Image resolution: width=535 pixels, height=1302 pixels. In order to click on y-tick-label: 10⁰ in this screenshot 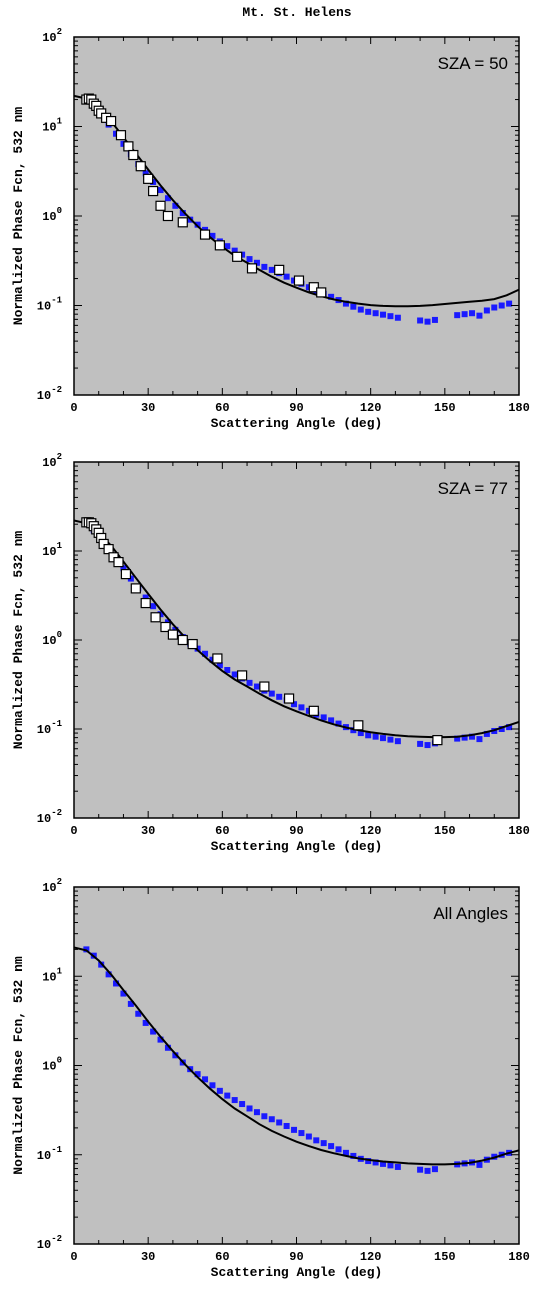, I will do `click(52, 215)`.